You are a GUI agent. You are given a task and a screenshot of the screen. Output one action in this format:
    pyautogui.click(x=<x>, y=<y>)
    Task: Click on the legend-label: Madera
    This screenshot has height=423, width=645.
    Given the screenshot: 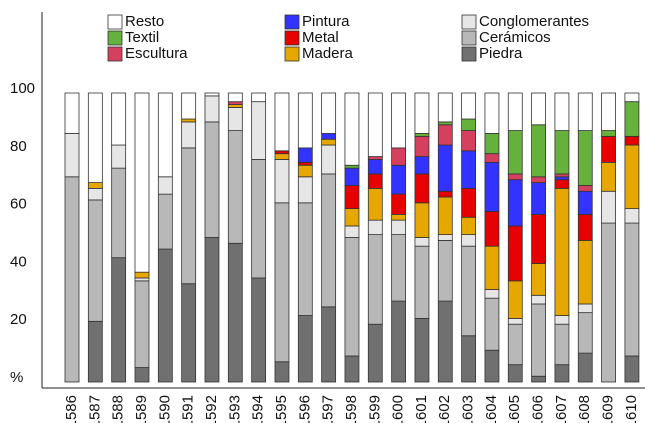 What is the action you would take?
    pyautogui.click(x=328, y=53)
    